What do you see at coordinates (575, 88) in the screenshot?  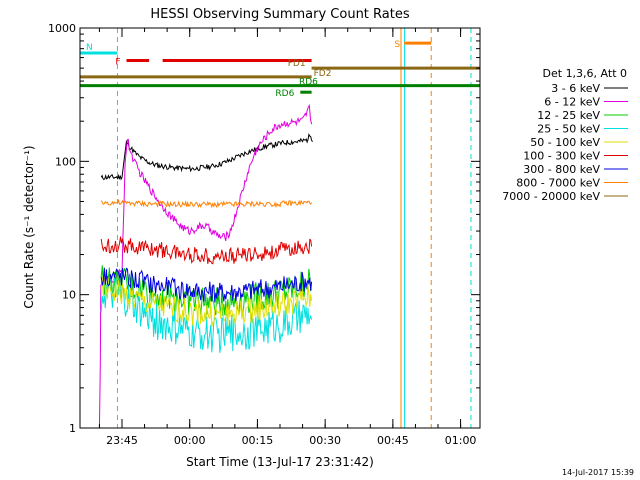 I see `legend-label-0: 3 - 6 keV` at bounding box center [575, 88].